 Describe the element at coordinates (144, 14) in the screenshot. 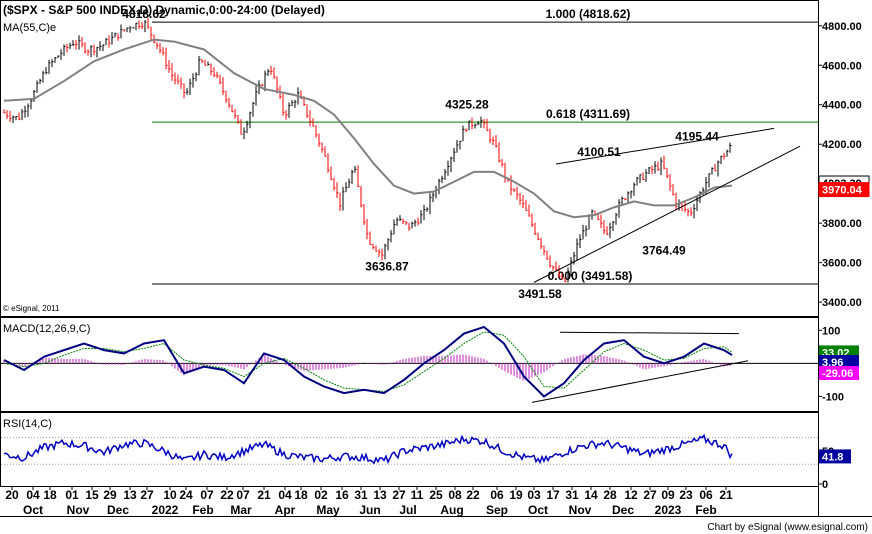

I see `price-annotation: 4818.62` at that location.